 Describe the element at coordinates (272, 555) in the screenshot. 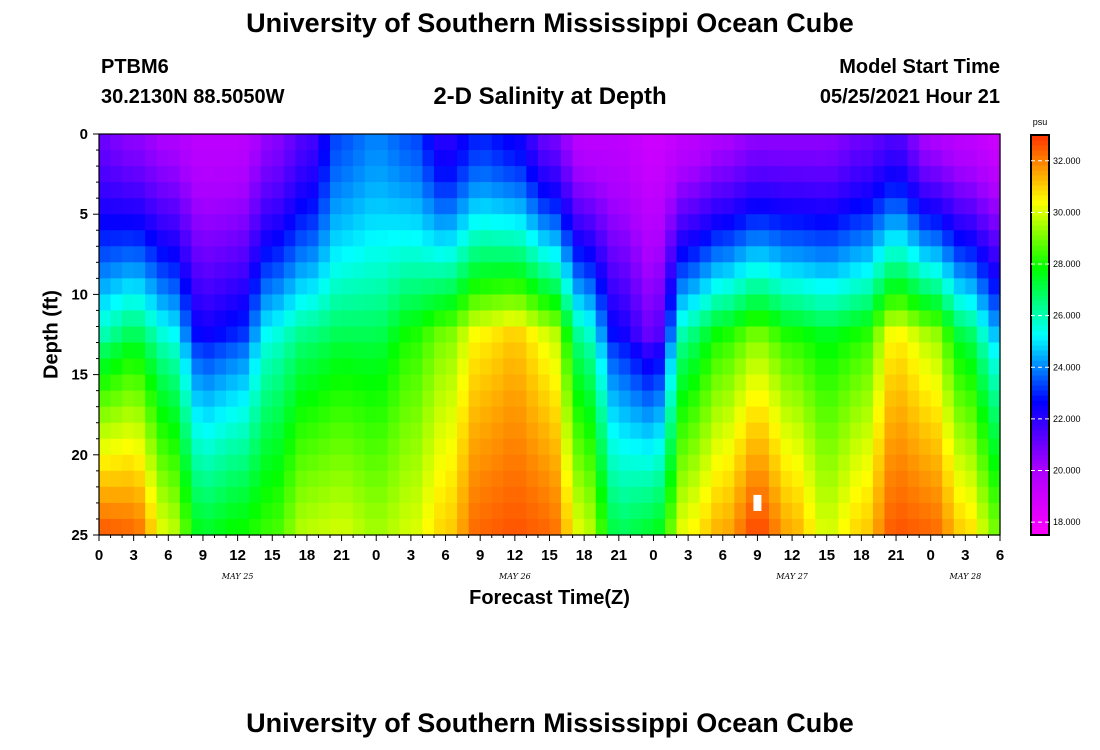

I see `x-tick-label: 15` at that location.